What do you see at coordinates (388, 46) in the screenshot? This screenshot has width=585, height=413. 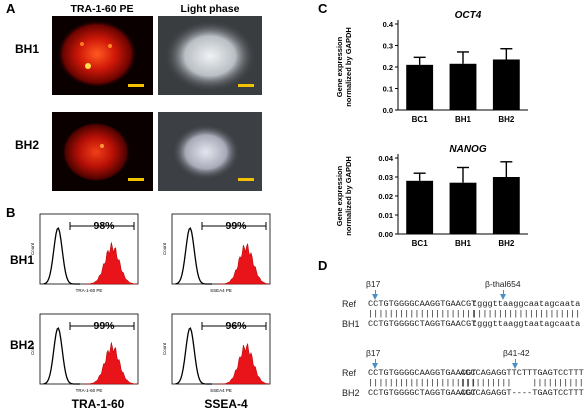 I see `y-tick-label: 0.3` at bounding box center [388, 46].